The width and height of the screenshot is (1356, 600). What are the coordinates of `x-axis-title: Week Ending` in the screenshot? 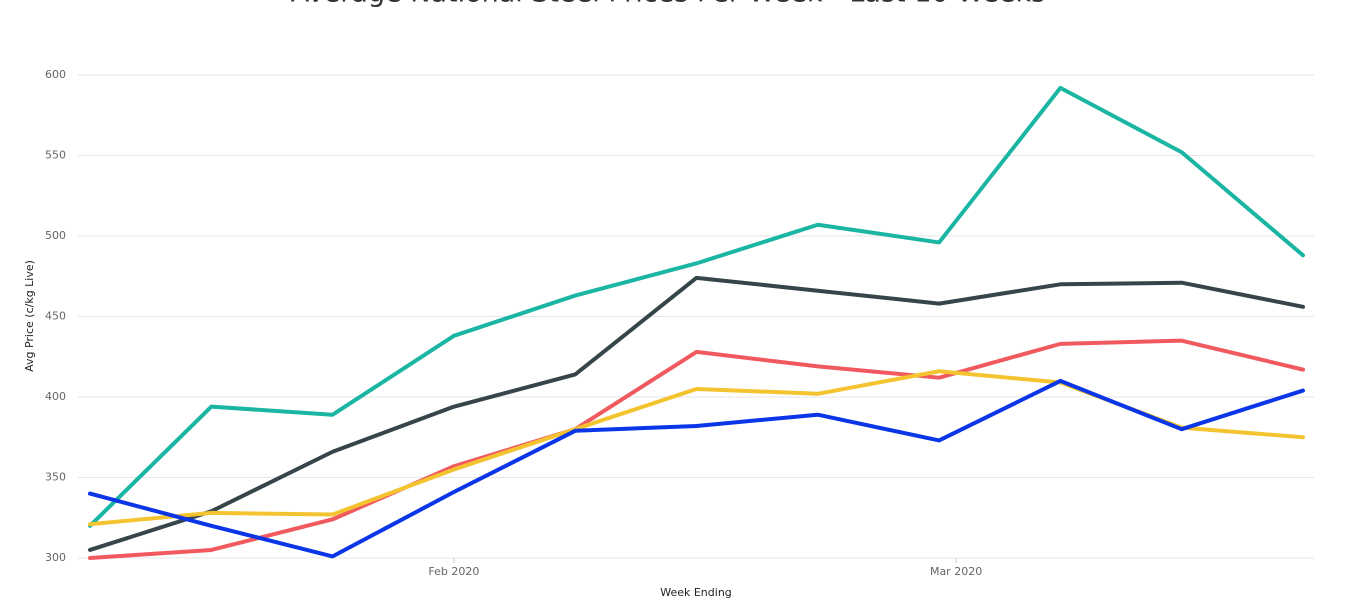 It's located at (696, 592).